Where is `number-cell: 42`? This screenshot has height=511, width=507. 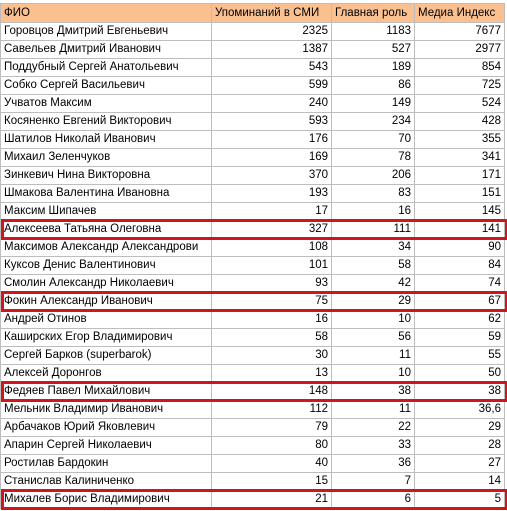
number-cell: 42 is located at coordinates (373, 283).